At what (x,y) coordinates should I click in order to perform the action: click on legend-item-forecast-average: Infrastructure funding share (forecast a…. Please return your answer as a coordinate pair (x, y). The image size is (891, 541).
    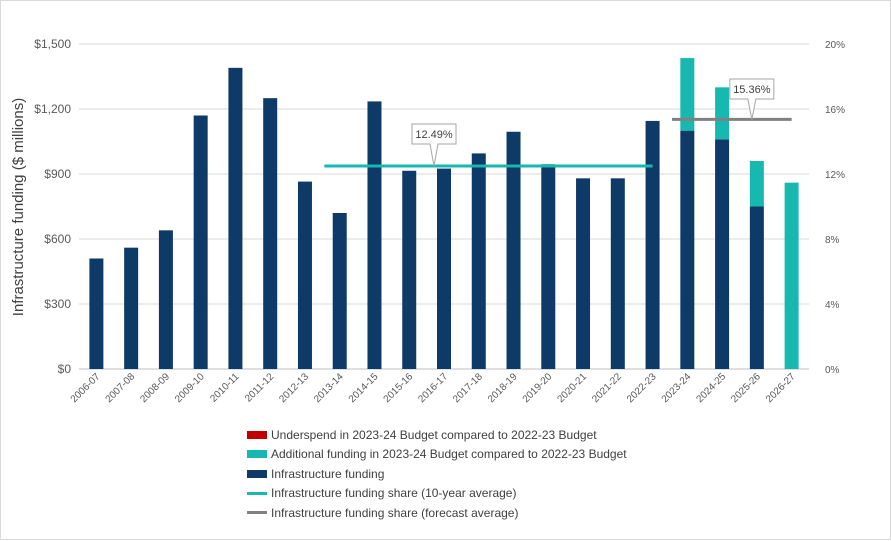
    Looking at the image, I should click on (437, 513).